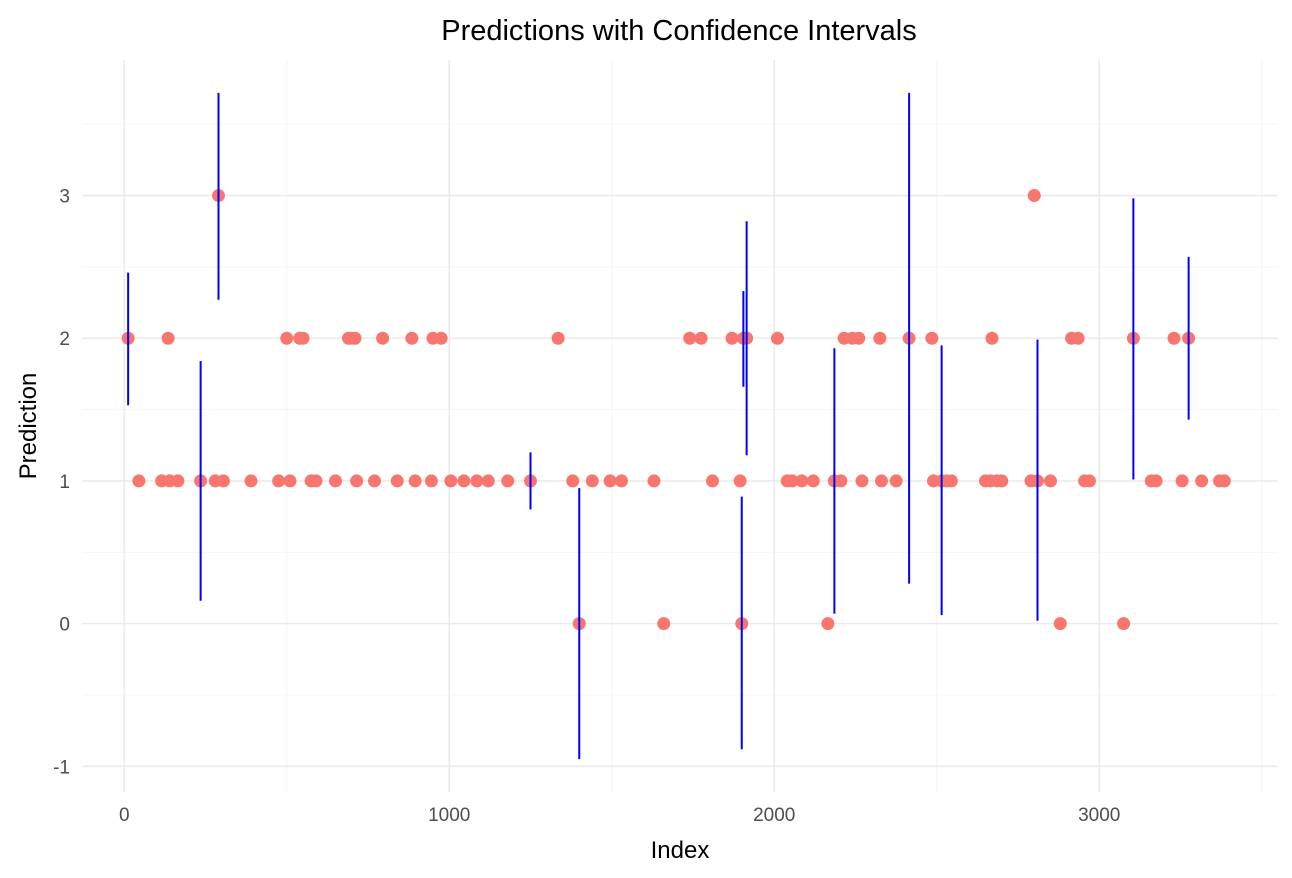 This screenshot has height=878, width=1292. Describe the element at coordinates (774, 815) in the screenshot. I see `x-tick-label: 2000` at that location.